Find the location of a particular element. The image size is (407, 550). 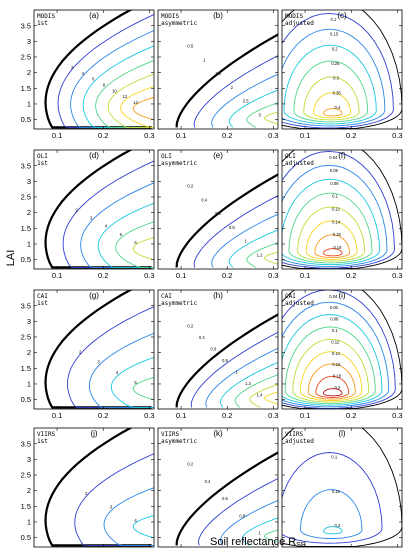

contour-label: 0.02 is located at coordinates (333, 284).